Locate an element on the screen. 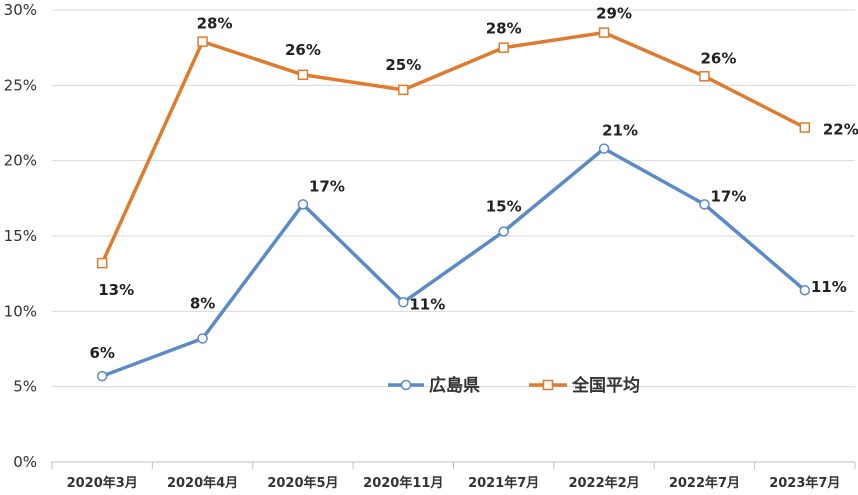 Image resolution: width=858 pixels, height=495 pixels. legend-hiroshima-label: 広島県 is located at coordinates (454, 385).